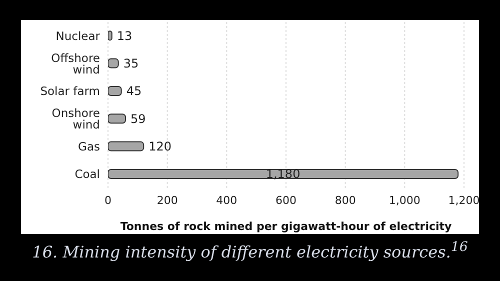 The height and width of the screenshot is (281, 500). I want to click on x-tick-label: 0, so click(108, 200).